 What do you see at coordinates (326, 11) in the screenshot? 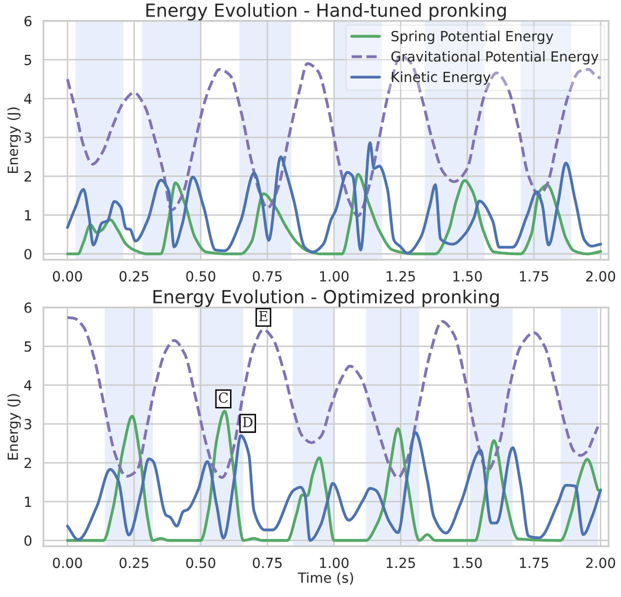
I see `chart-title: Energy Evolution - Hand-tuned pronking` at bounding box center [326, 11].